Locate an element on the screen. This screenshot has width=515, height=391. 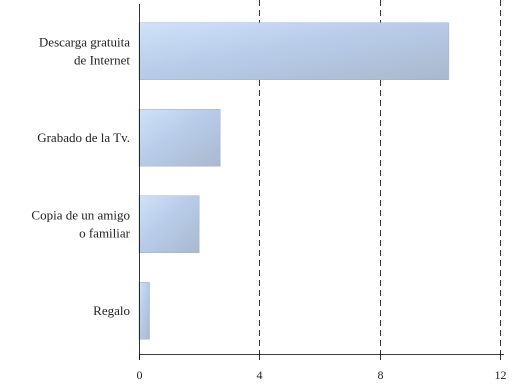
x-tick-label: 4 is located at coordinates (260, 375).